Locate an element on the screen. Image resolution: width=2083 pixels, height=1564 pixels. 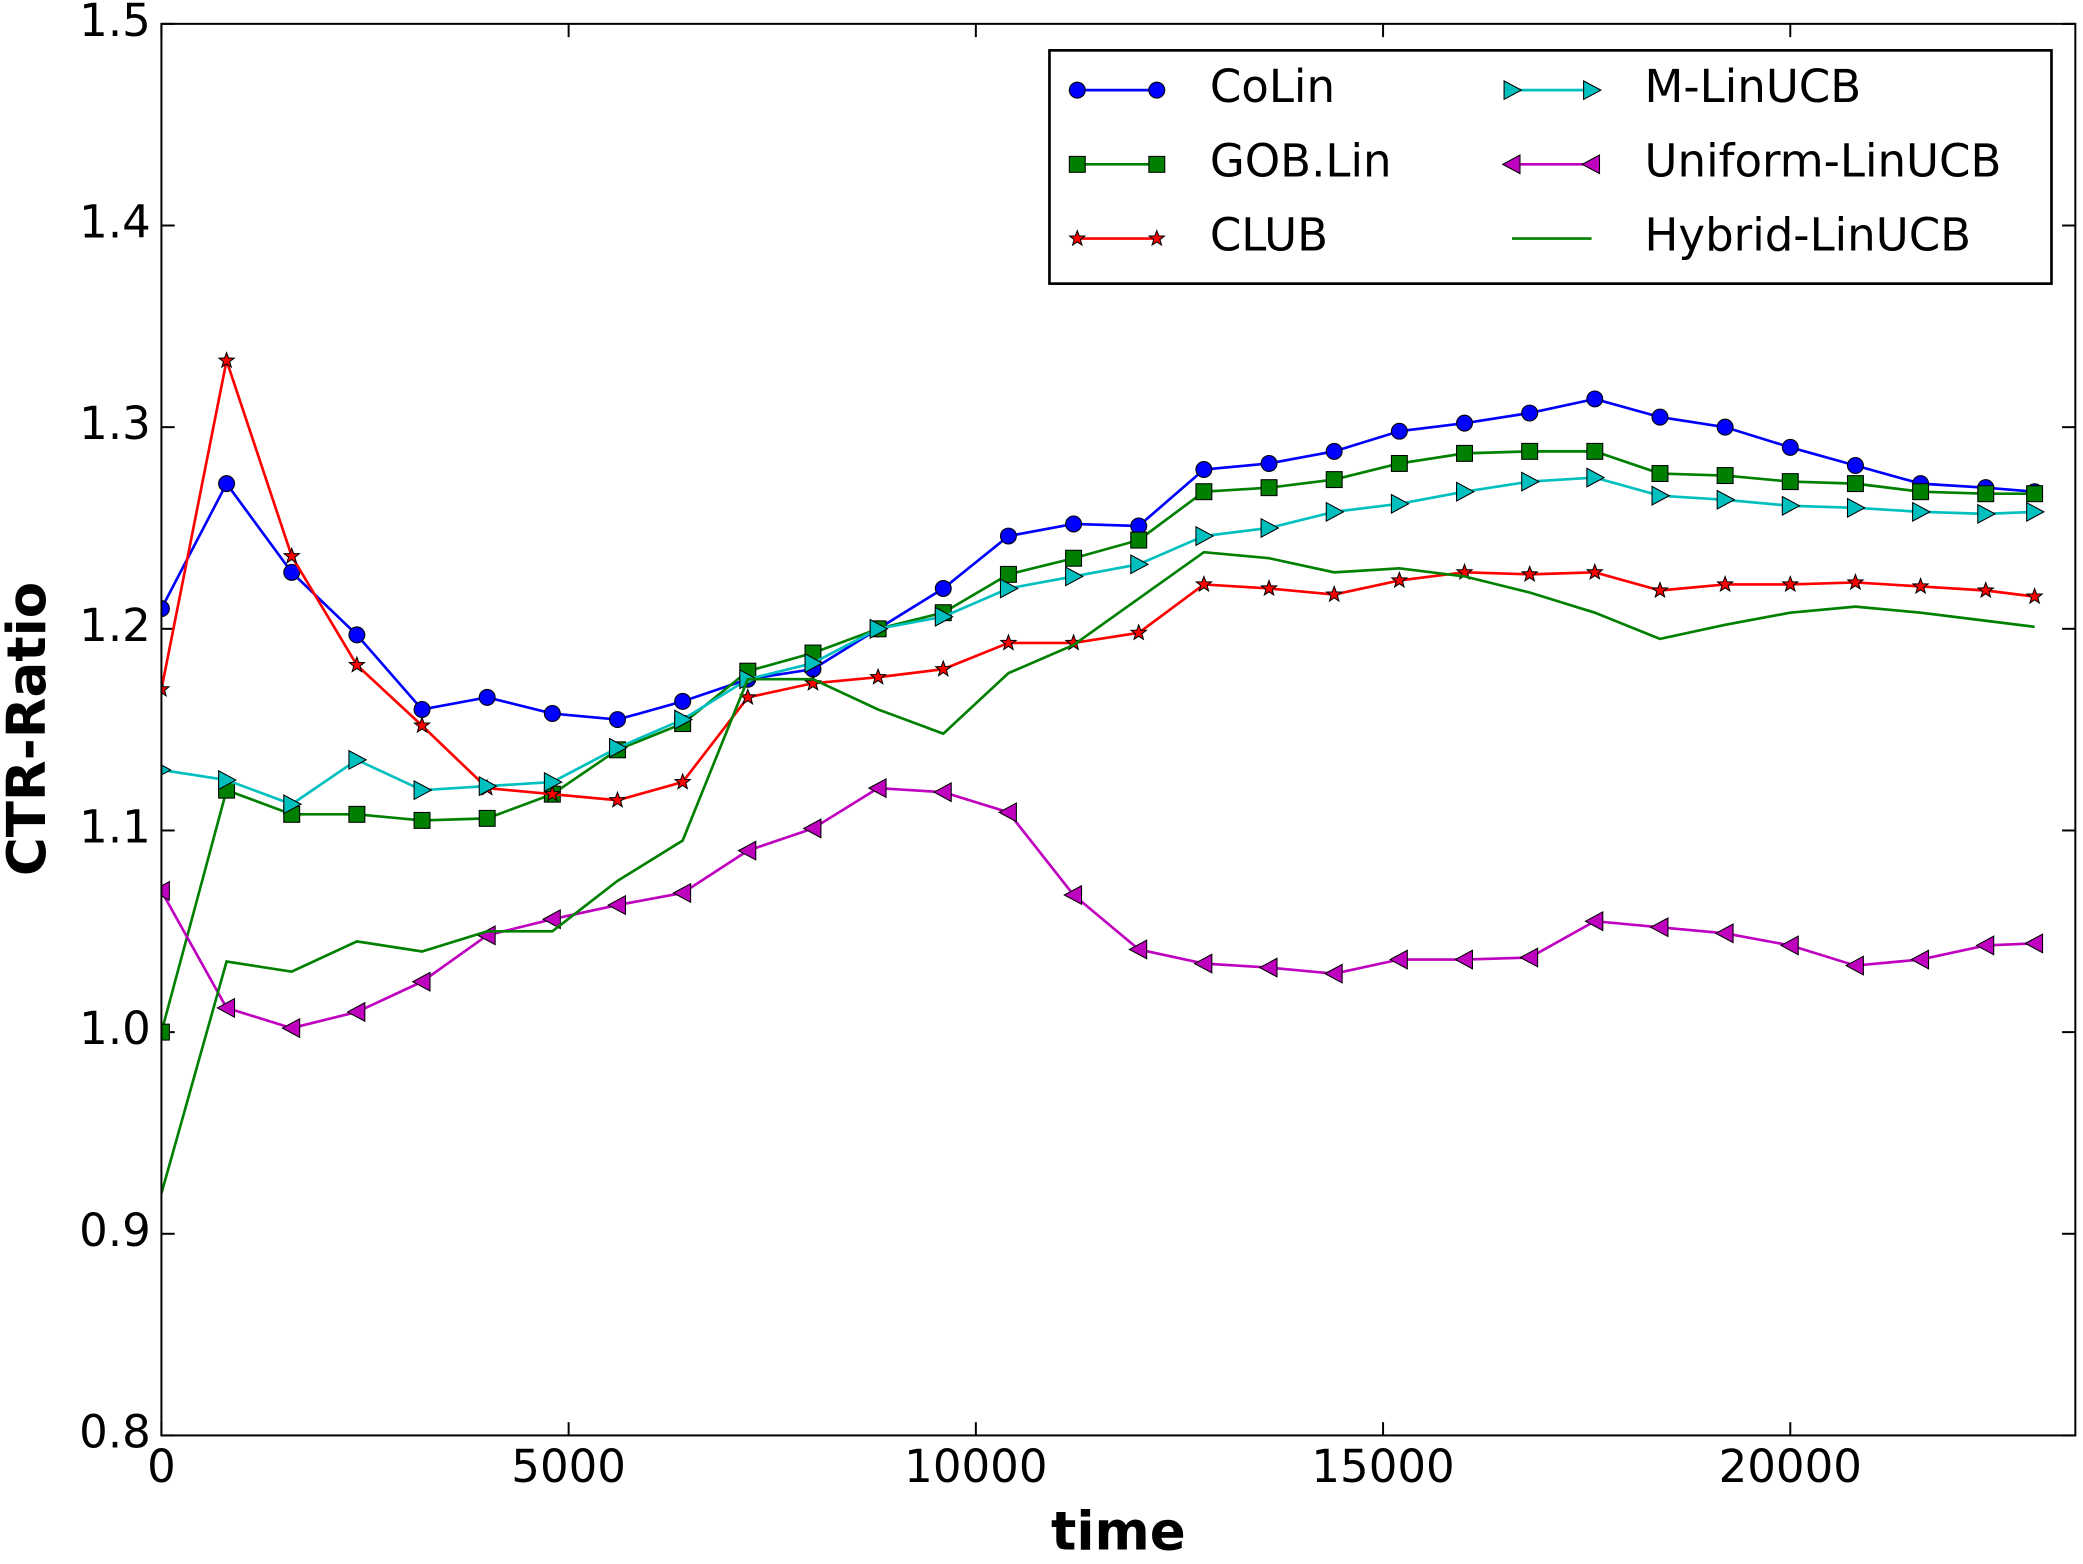
y-tick-label: 1.0 is located at coordinates (115, 1028).